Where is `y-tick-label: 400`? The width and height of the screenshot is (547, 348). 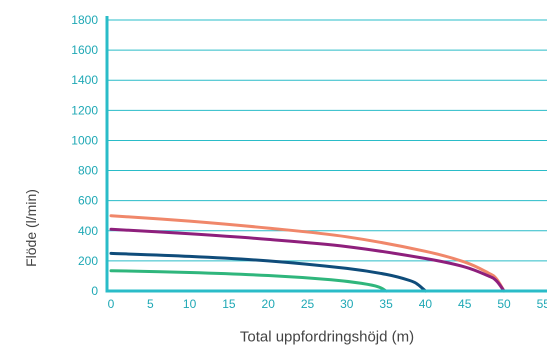 y-tick-label: 400 is located at coordinates (88, 231).